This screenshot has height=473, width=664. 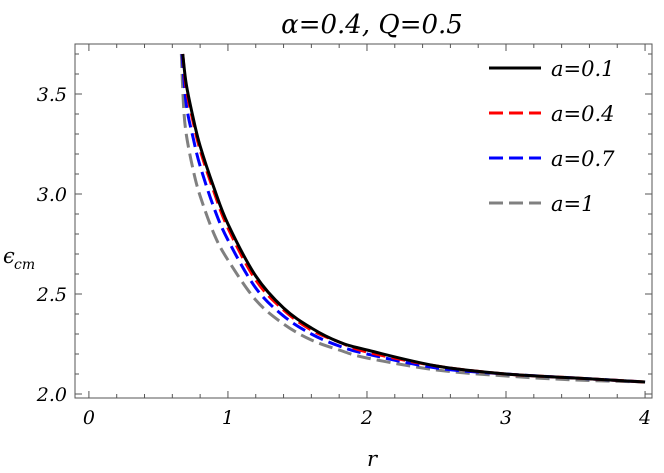 What do you see at coordinates (372, 25) in the screenshot?
I see `chart-title: α=0.4, Q=0.5` at bounding box center [372, 25].